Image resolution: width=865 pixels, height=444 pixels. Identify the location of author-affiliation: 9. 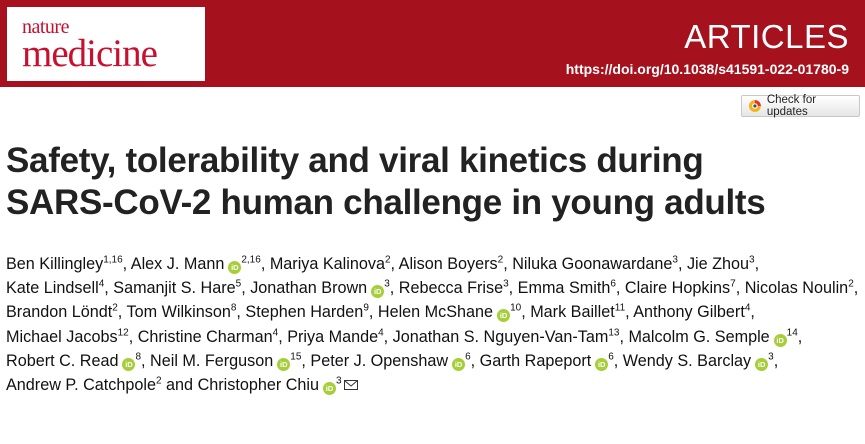
(366, 309).